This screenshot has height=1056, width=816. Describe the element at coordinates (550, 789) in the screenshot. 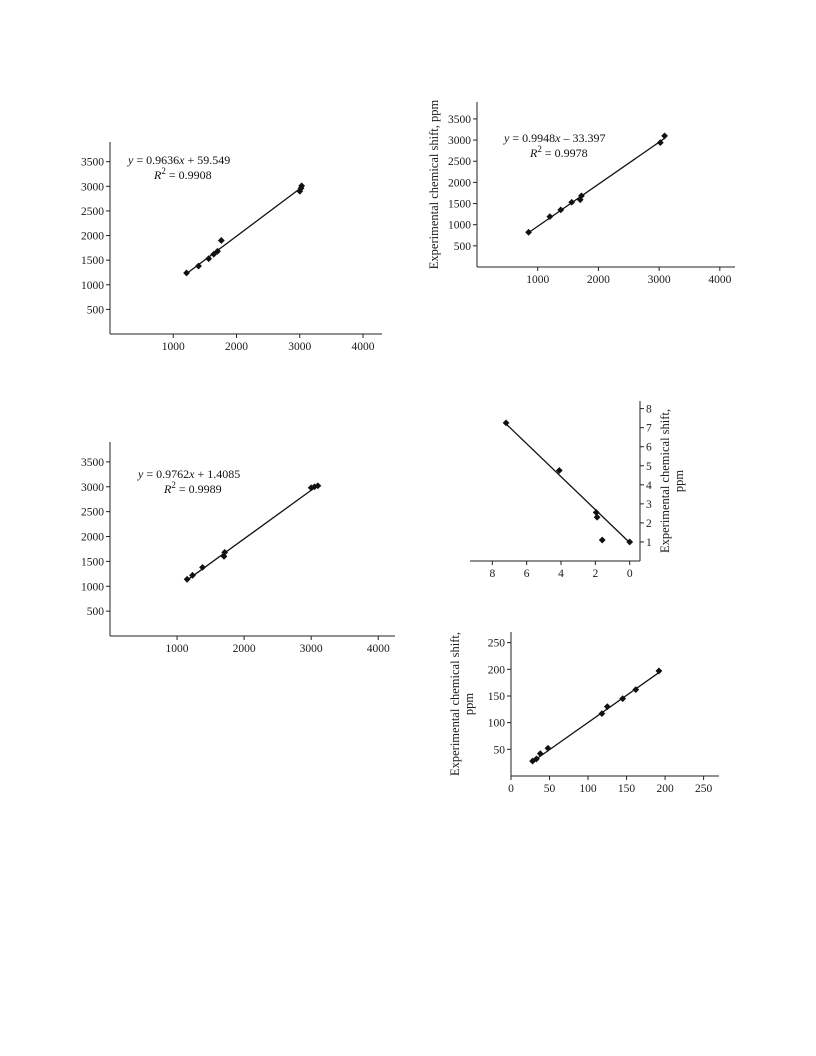

I see `x-tick-label: 50` at that location.